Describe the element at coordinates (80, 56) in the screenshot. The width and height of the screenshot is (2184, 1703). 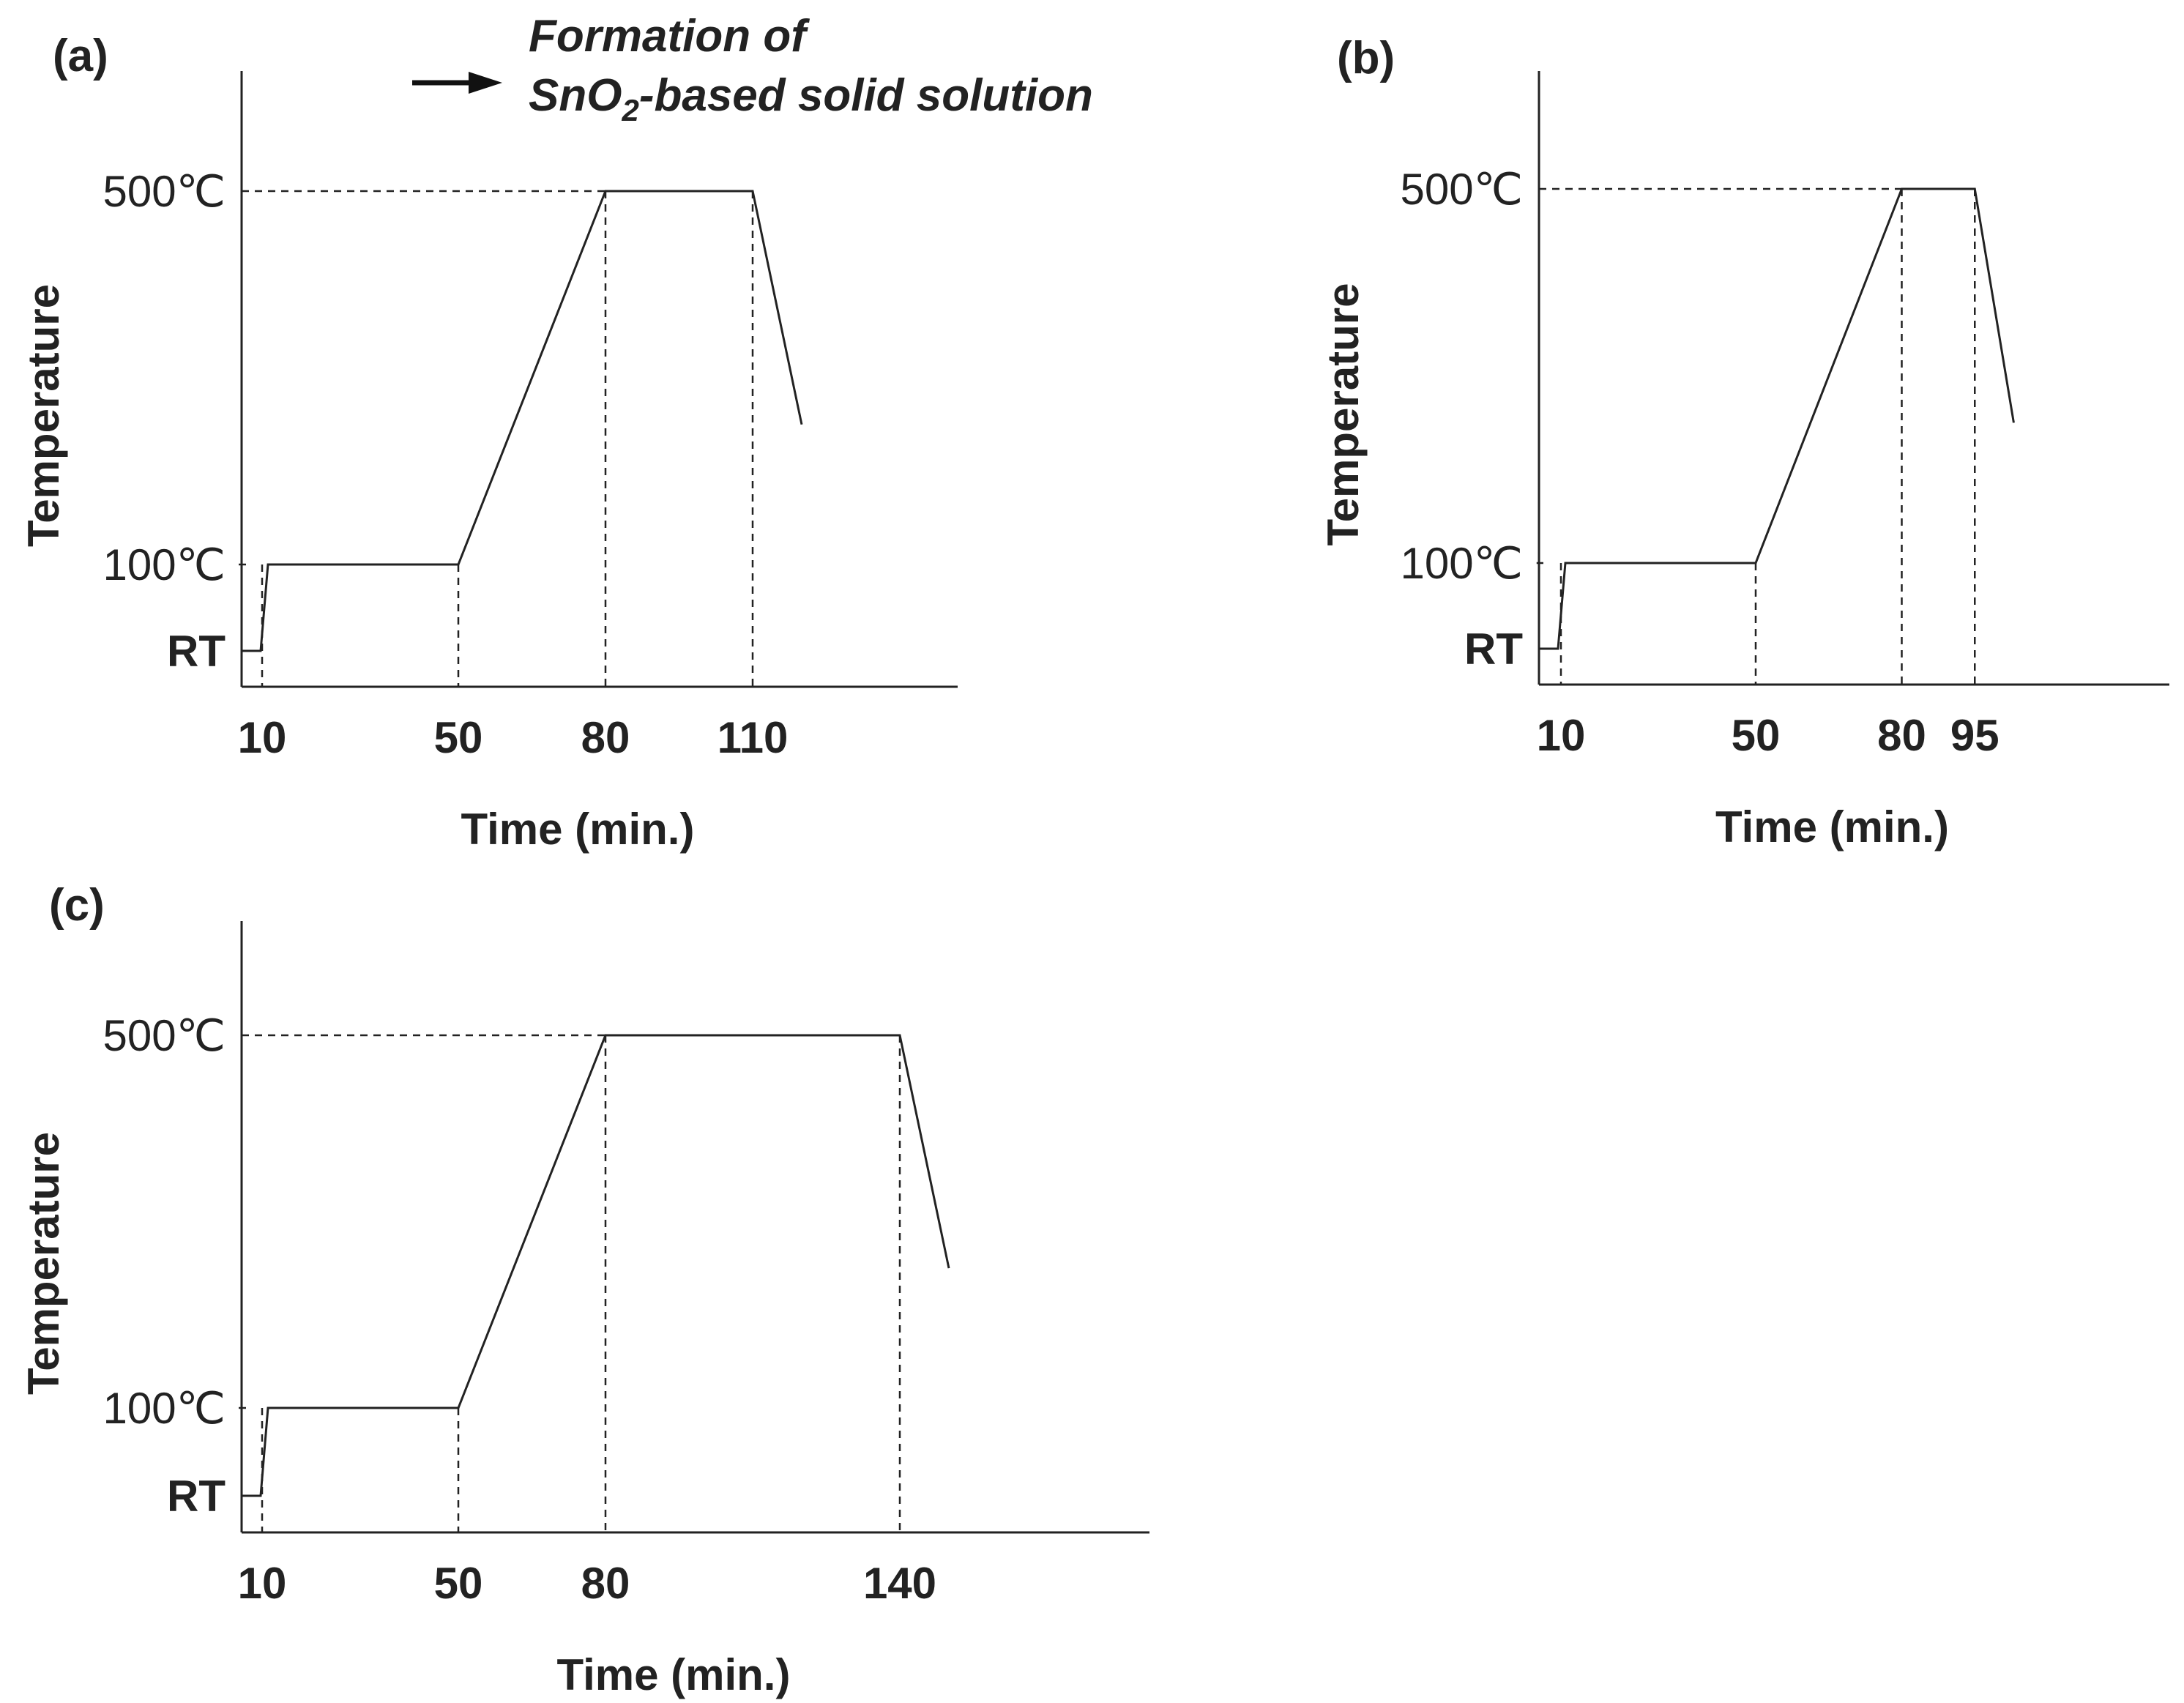
I see `panel-label: (a)` at that location.